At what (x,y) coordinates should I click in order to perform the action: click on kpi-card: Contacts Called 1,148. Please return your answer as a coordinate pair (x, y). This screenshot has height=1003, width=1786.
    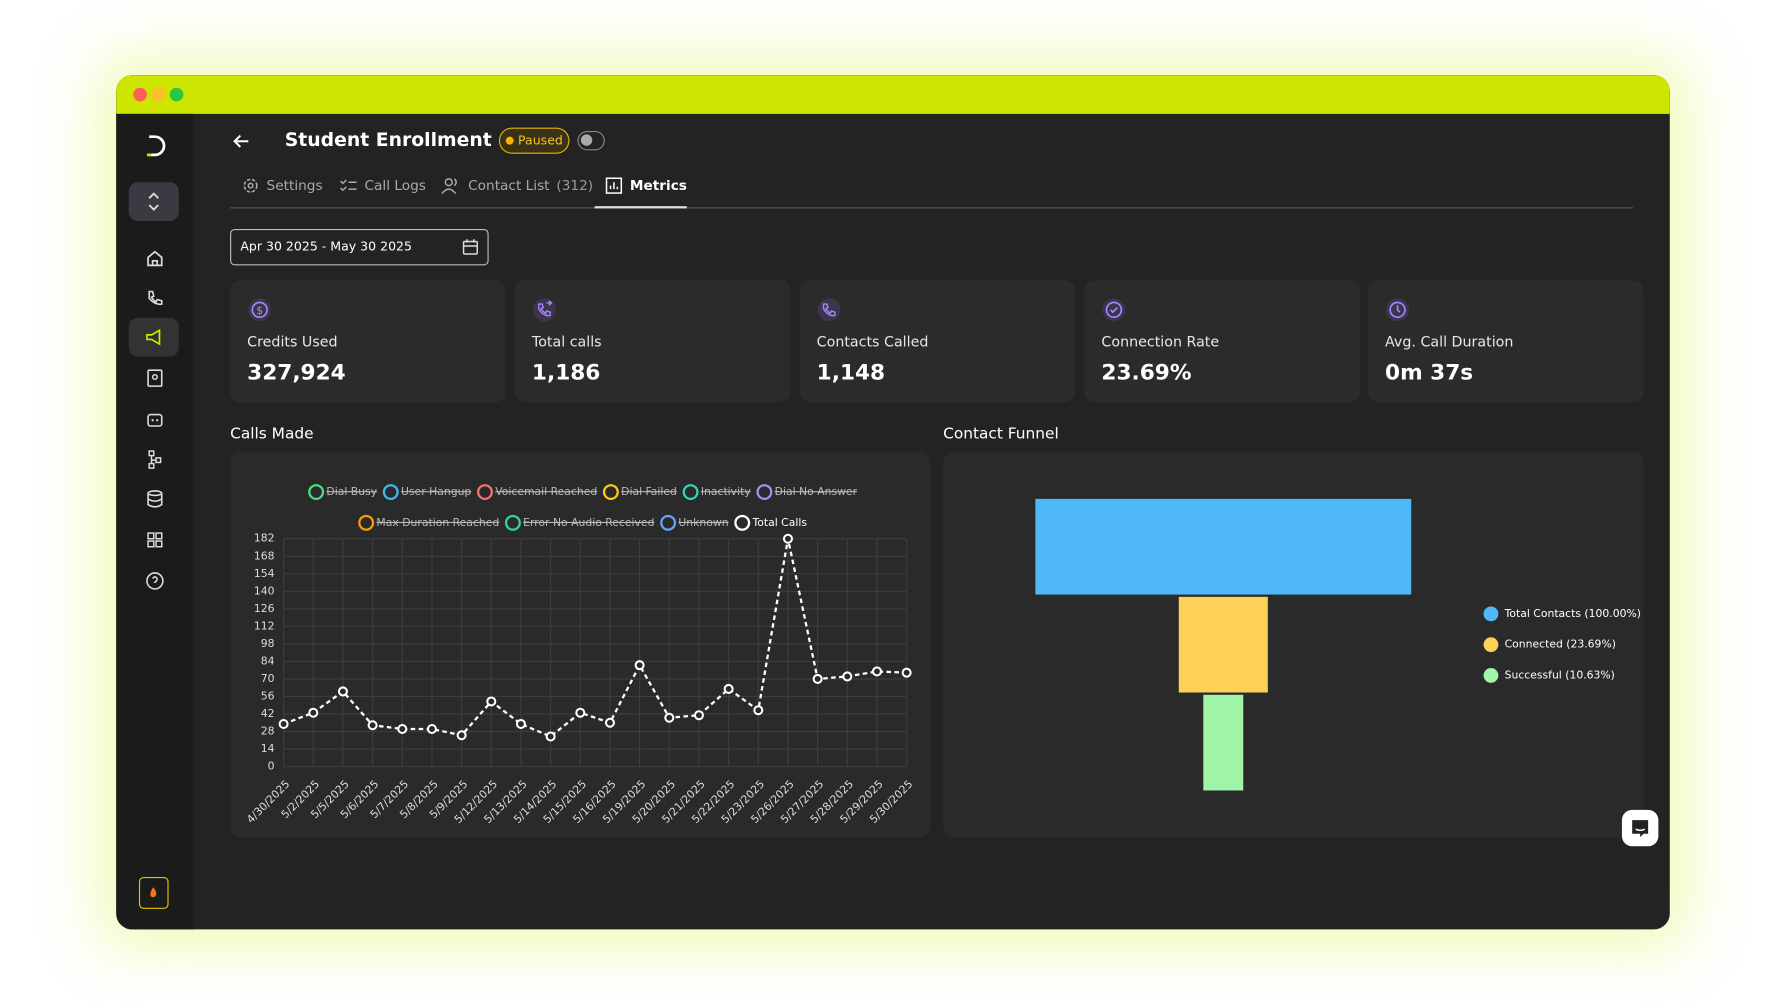
    Looking at the image, I should click on (937, 341).